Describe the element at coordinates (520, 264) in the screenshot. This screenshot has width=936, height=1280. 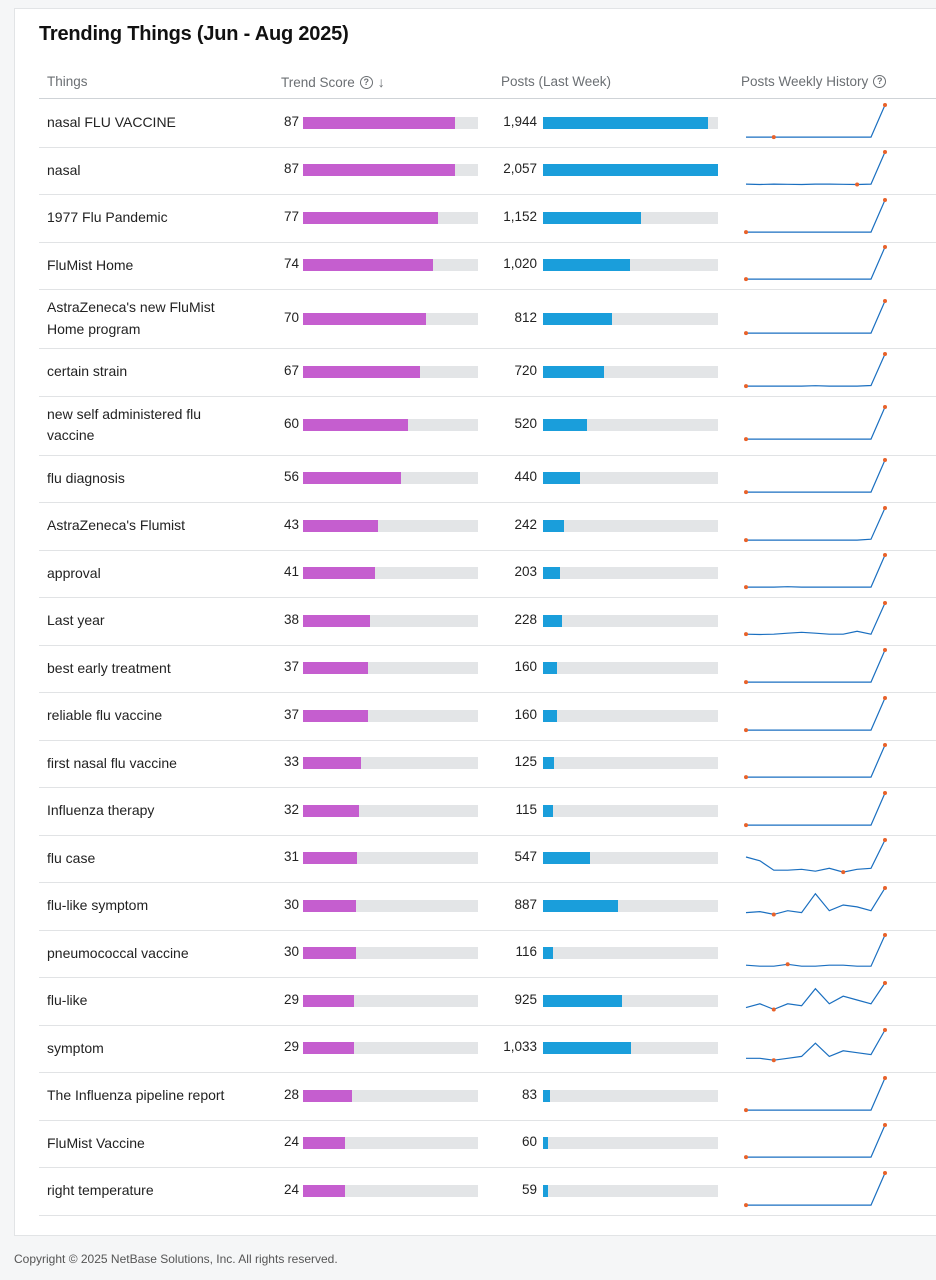
I see `posts-value: 1,020` at that location.